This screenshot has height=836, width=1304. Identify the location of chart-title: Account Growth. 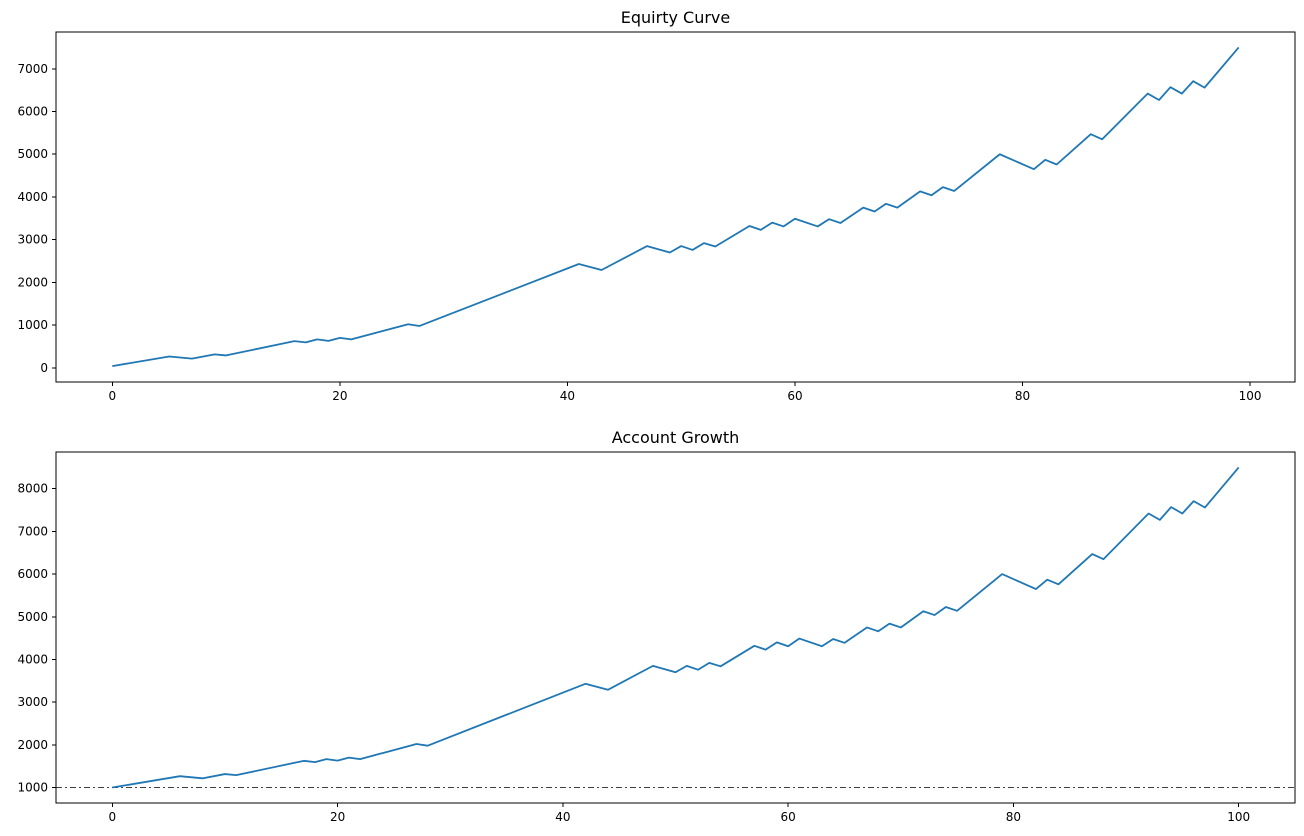
(676, 437).